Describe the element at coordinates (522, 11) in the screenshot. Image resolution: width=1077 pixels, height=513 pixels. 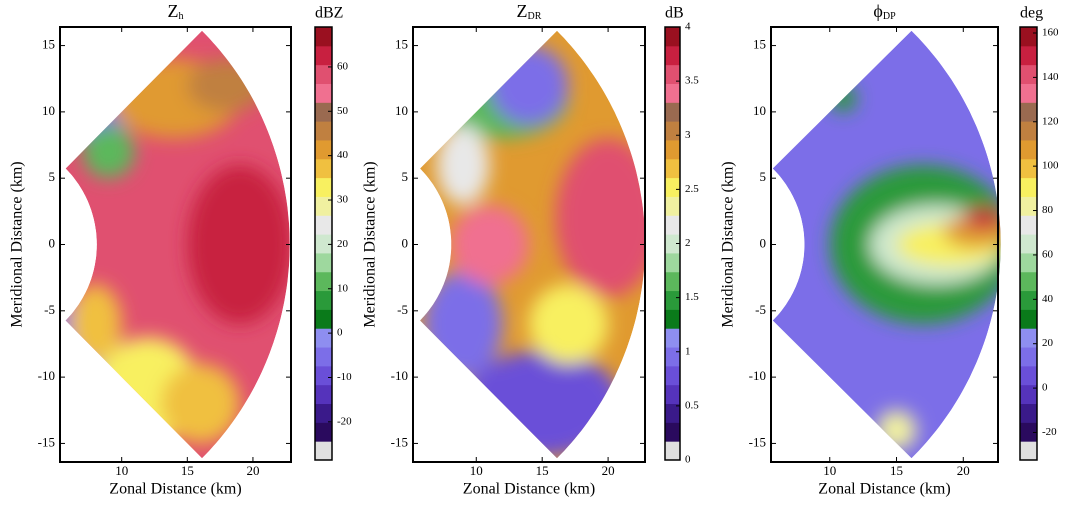
I see `title-base: Z` at that location.